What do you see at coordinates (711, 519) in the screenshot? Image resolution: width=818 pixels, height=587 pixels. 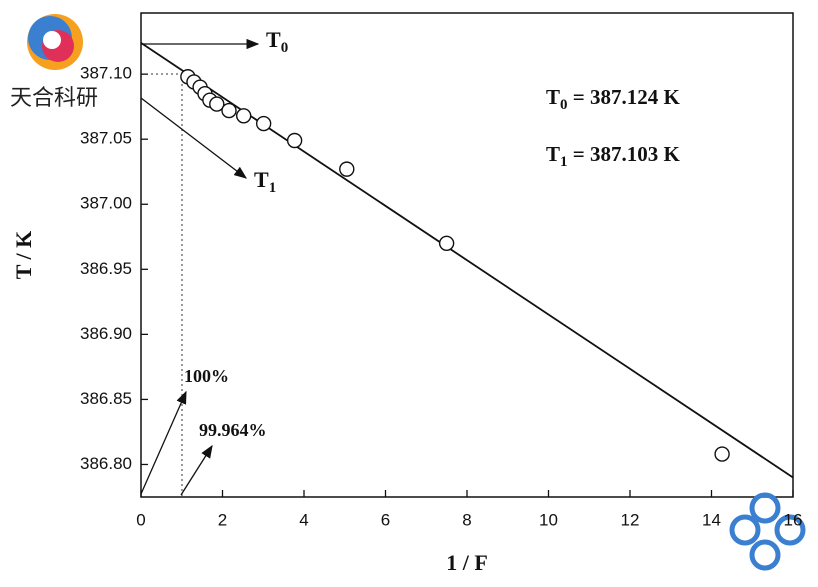 I see `x-tick-label: 14` at bounding box center [711, 519].